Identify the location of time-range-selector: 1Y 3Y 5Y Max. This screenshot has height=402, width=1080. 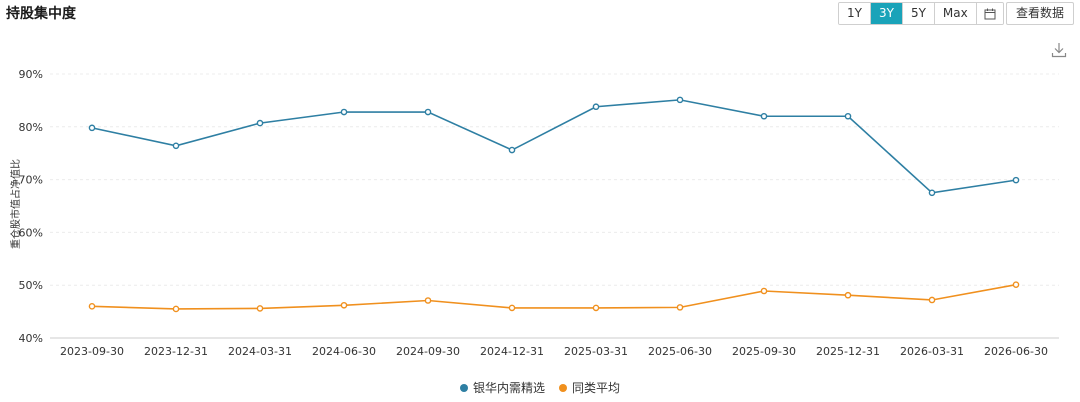
(921, 13).